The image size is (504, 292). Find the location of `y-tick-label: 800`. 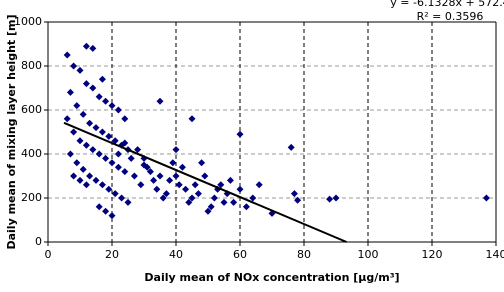

y-tick-label: 800 is located at coordinates (31, 65).